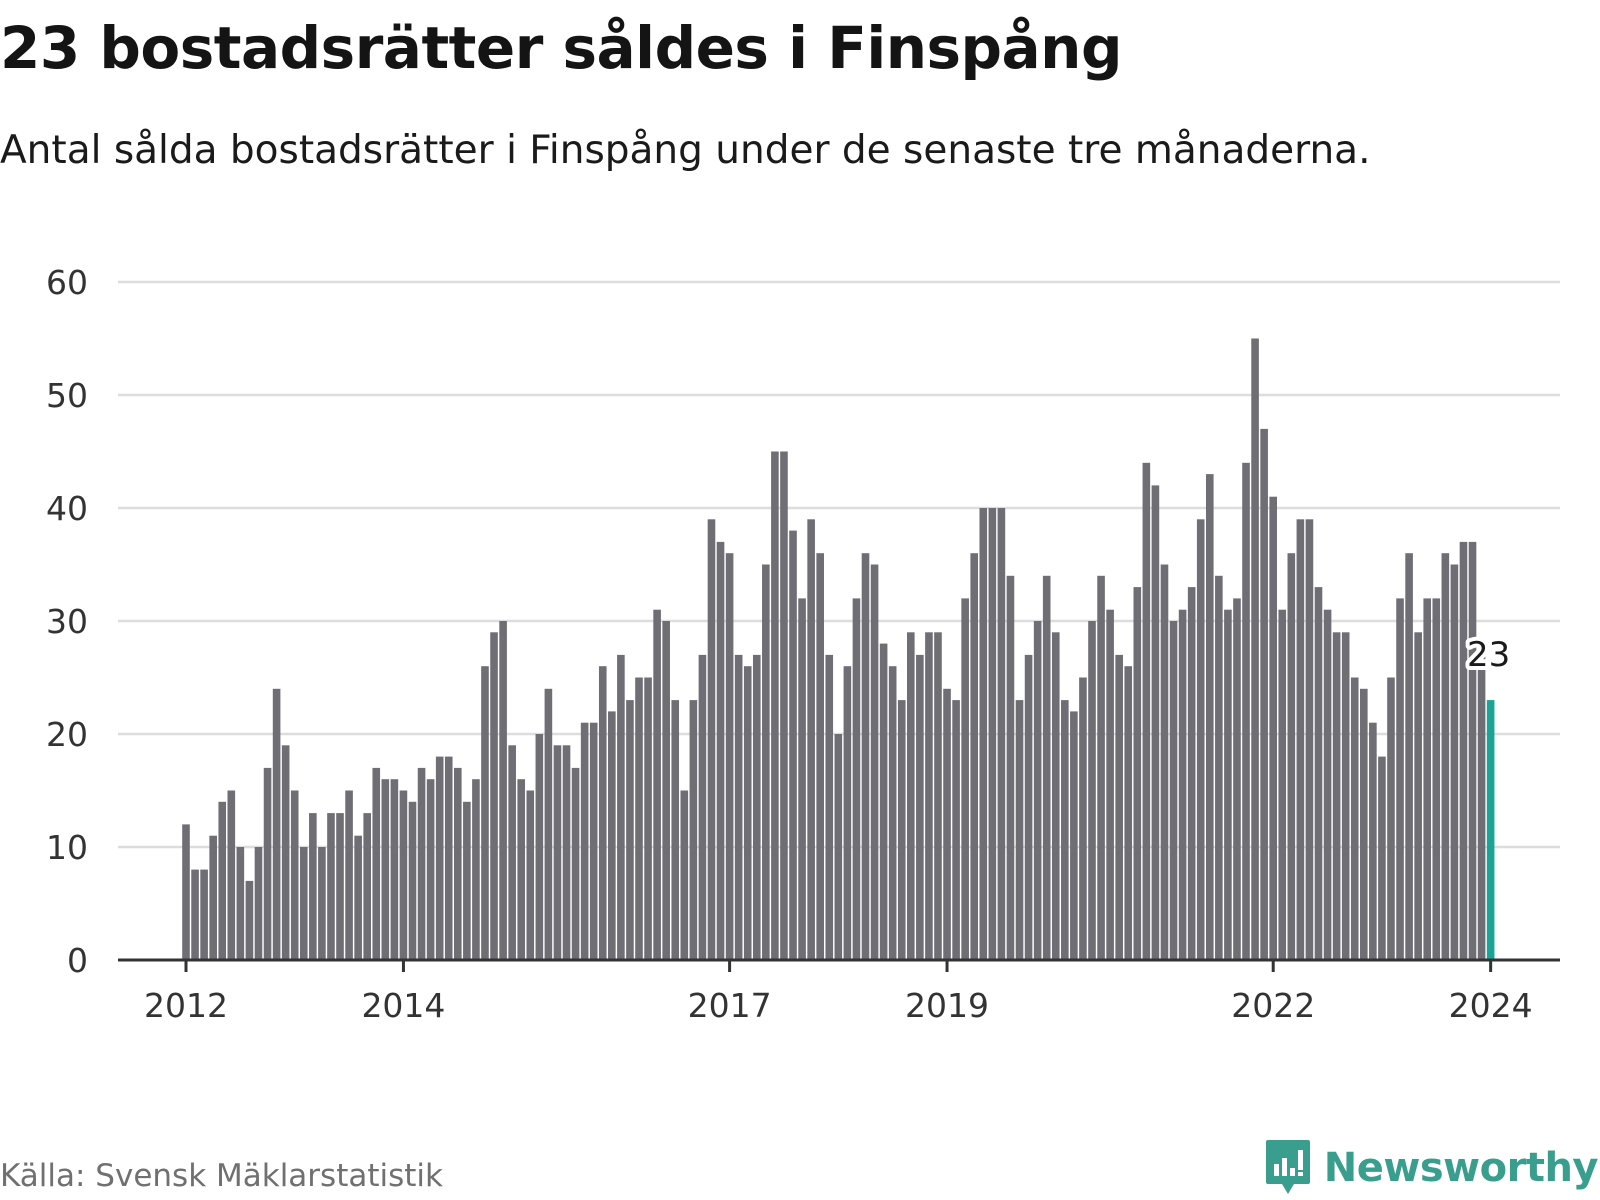  I want to click on source-note: Källa: Svensk Mäklarstatistik, so click(221, 1176).